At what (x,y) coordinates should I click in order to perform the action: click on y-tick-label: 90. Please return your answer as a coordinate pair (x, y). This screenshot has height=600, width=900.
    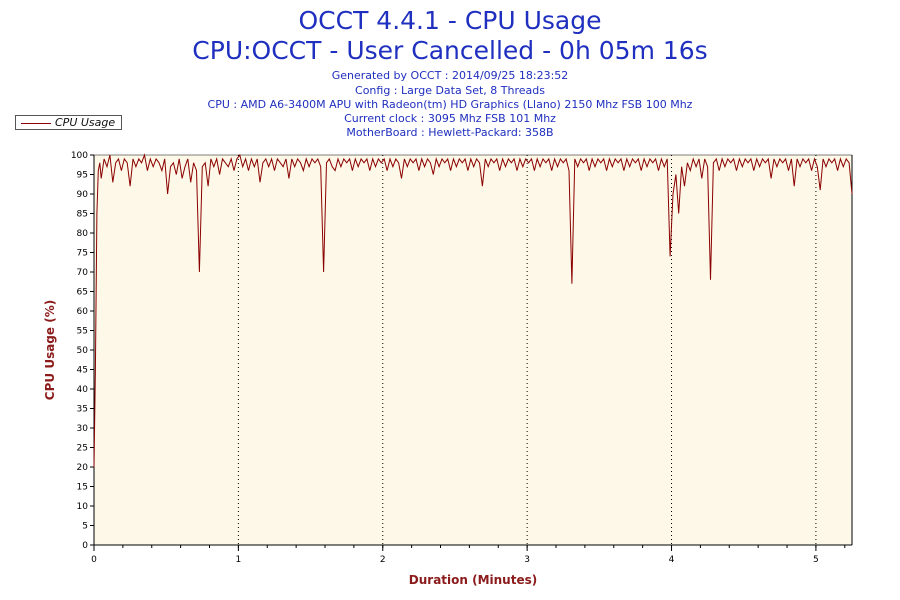
    Looking at the image, I should click on (83, 195).